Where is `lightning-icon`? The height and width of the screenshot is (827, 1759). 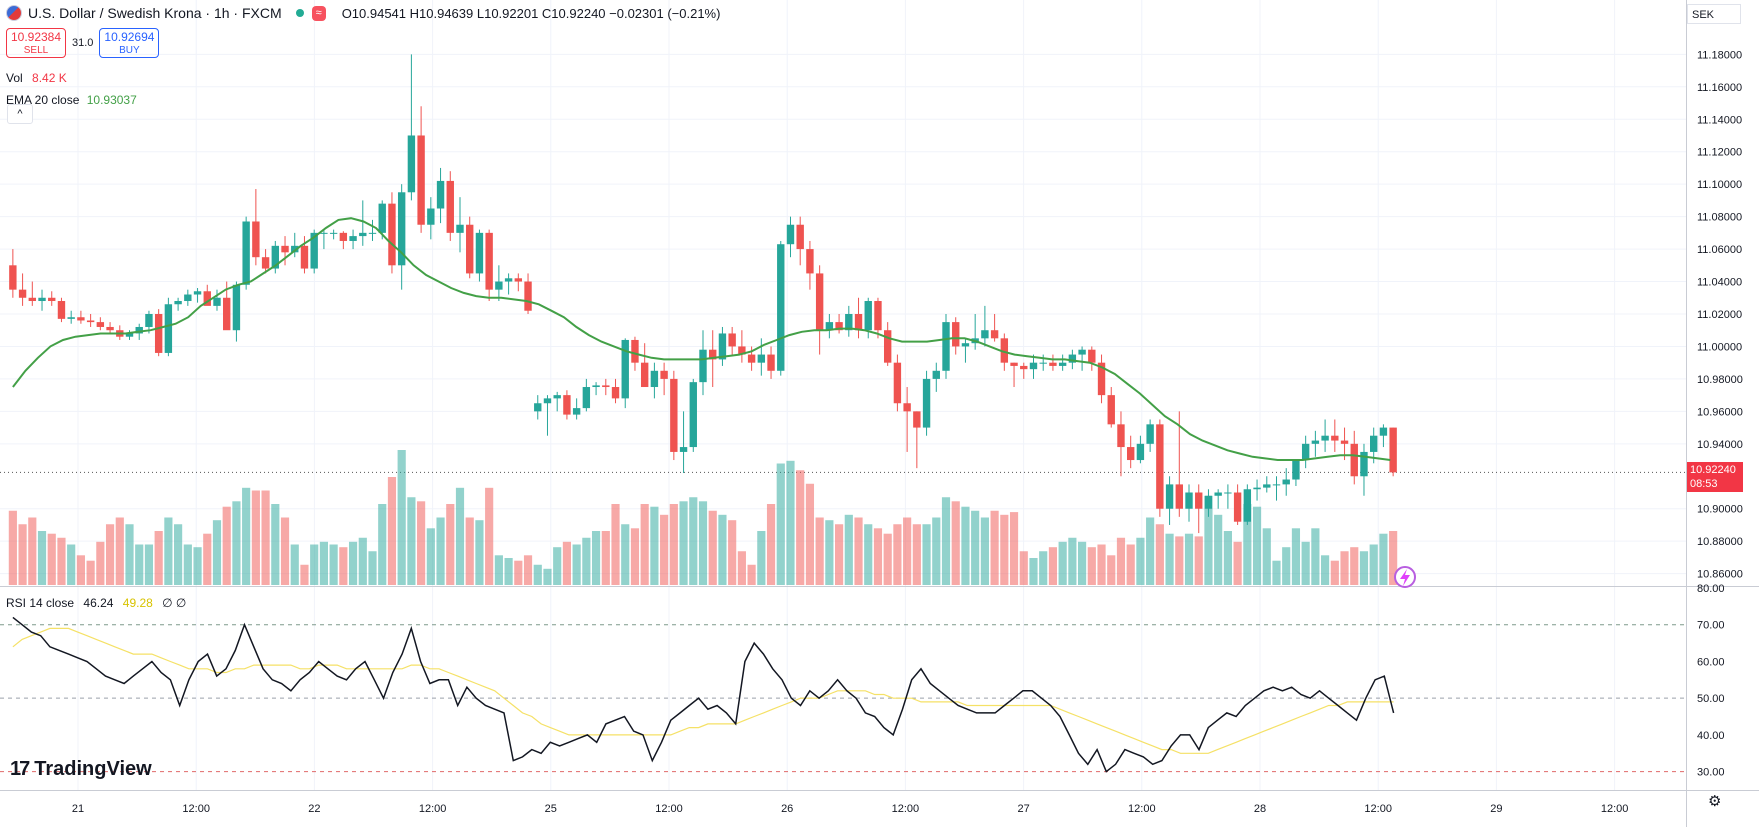 lightning-icon is located at coordinates (1405, 577).